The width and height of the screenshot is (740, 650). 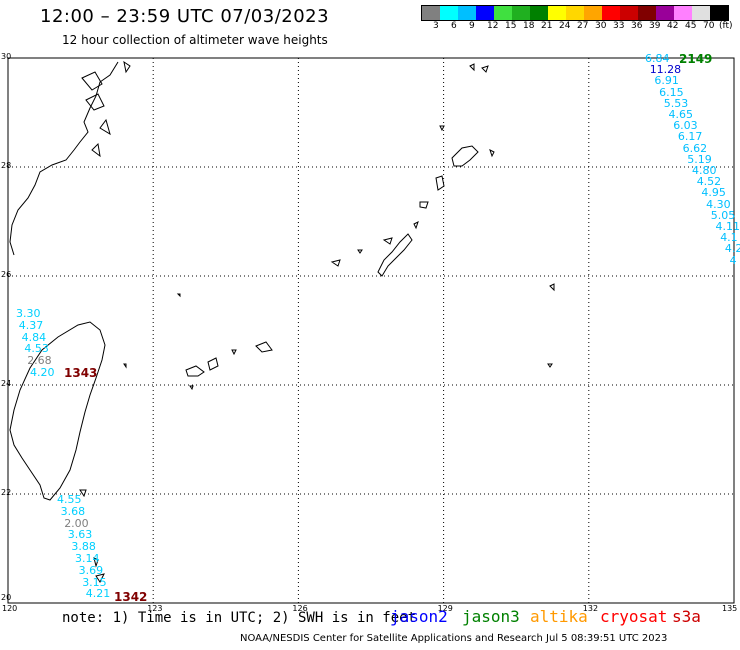 What do you see at coordinates (6, 383) in the screenshot?
I see `latitude-tick-label: 24` at bounding box center [6, 383].